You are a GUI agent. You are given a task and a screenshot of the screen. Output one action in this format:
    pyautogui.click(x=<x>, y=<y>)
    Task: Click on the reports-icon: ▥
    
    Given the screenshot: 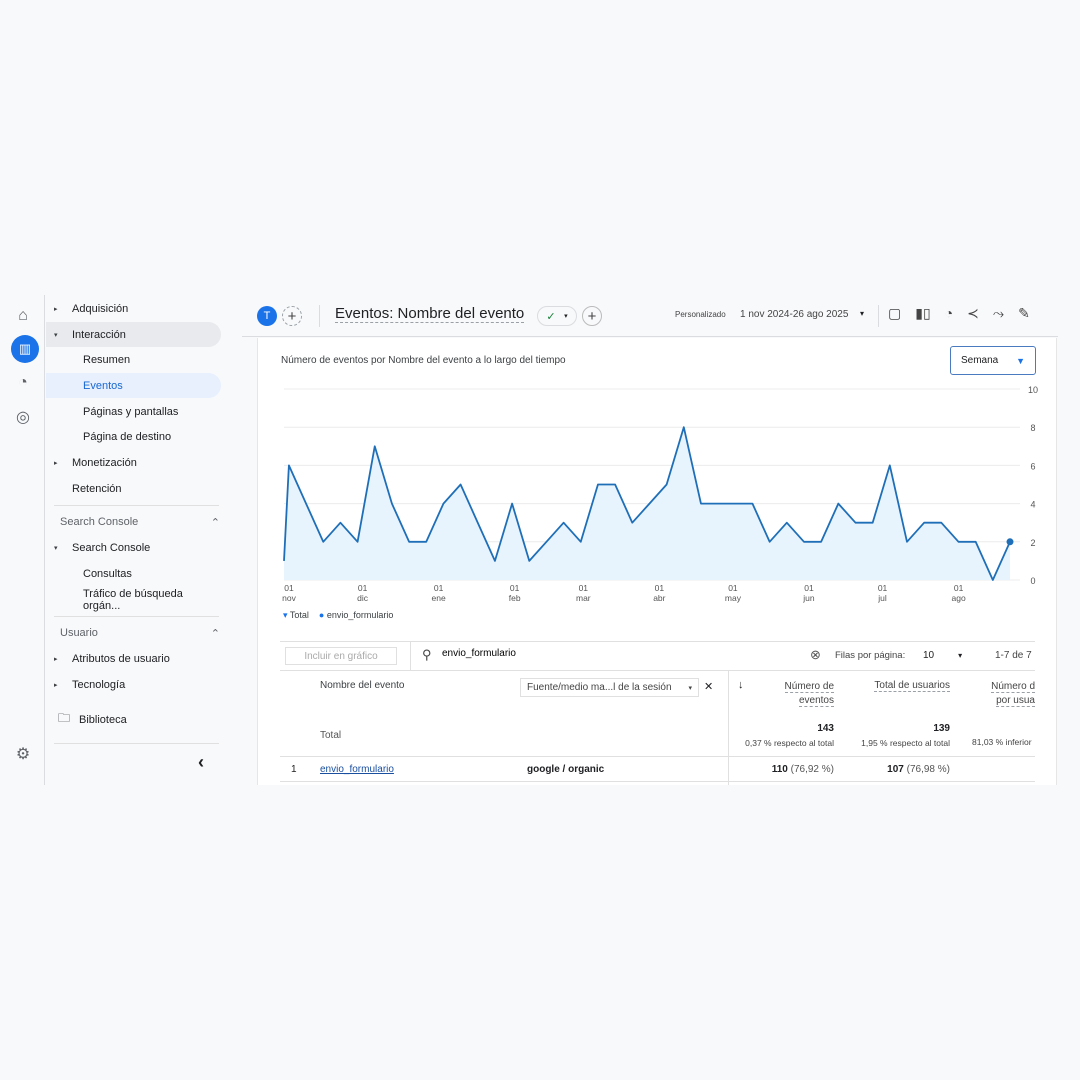 What is the action you would take?
    pyautogui.click(x=25, y=349)
    